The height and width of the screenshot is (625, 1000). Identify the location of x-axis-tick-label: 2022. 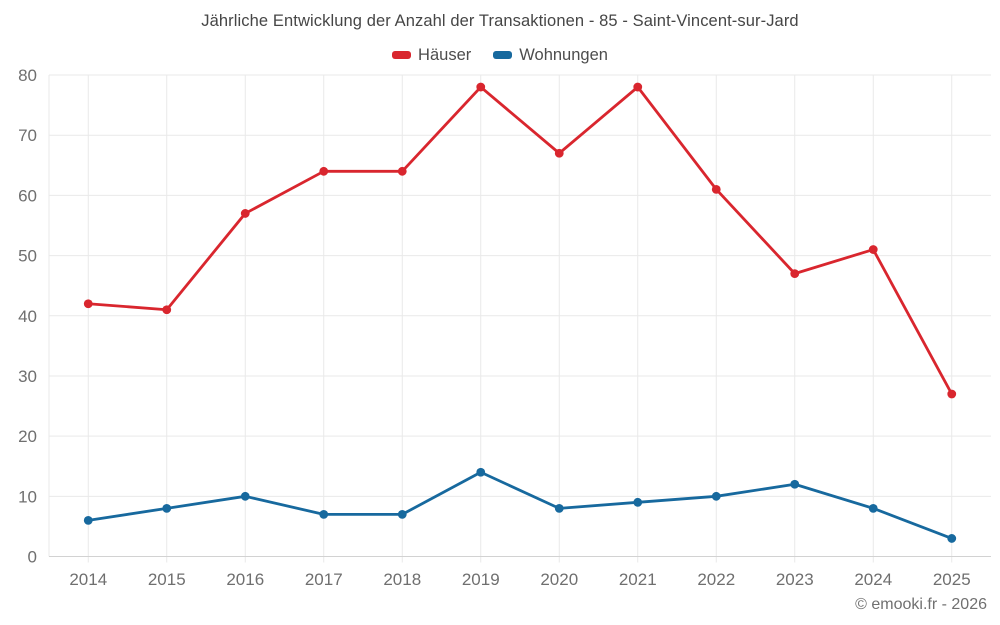
(716, 579).